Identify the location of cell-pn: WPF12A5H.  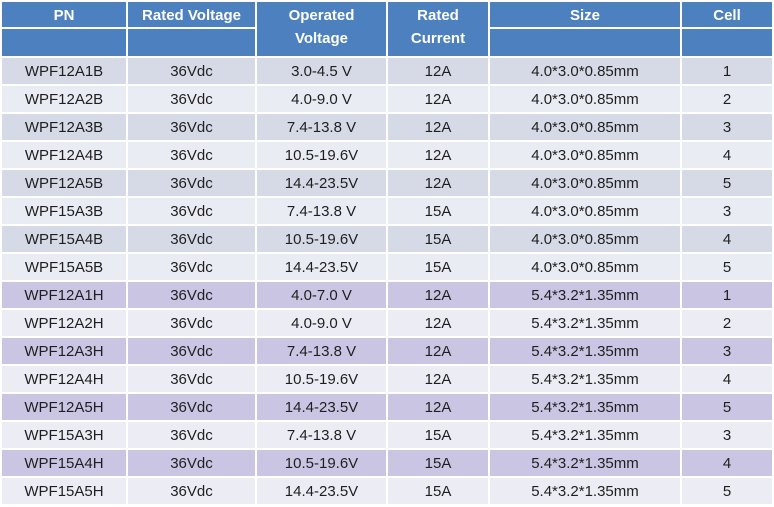
(64, 407).